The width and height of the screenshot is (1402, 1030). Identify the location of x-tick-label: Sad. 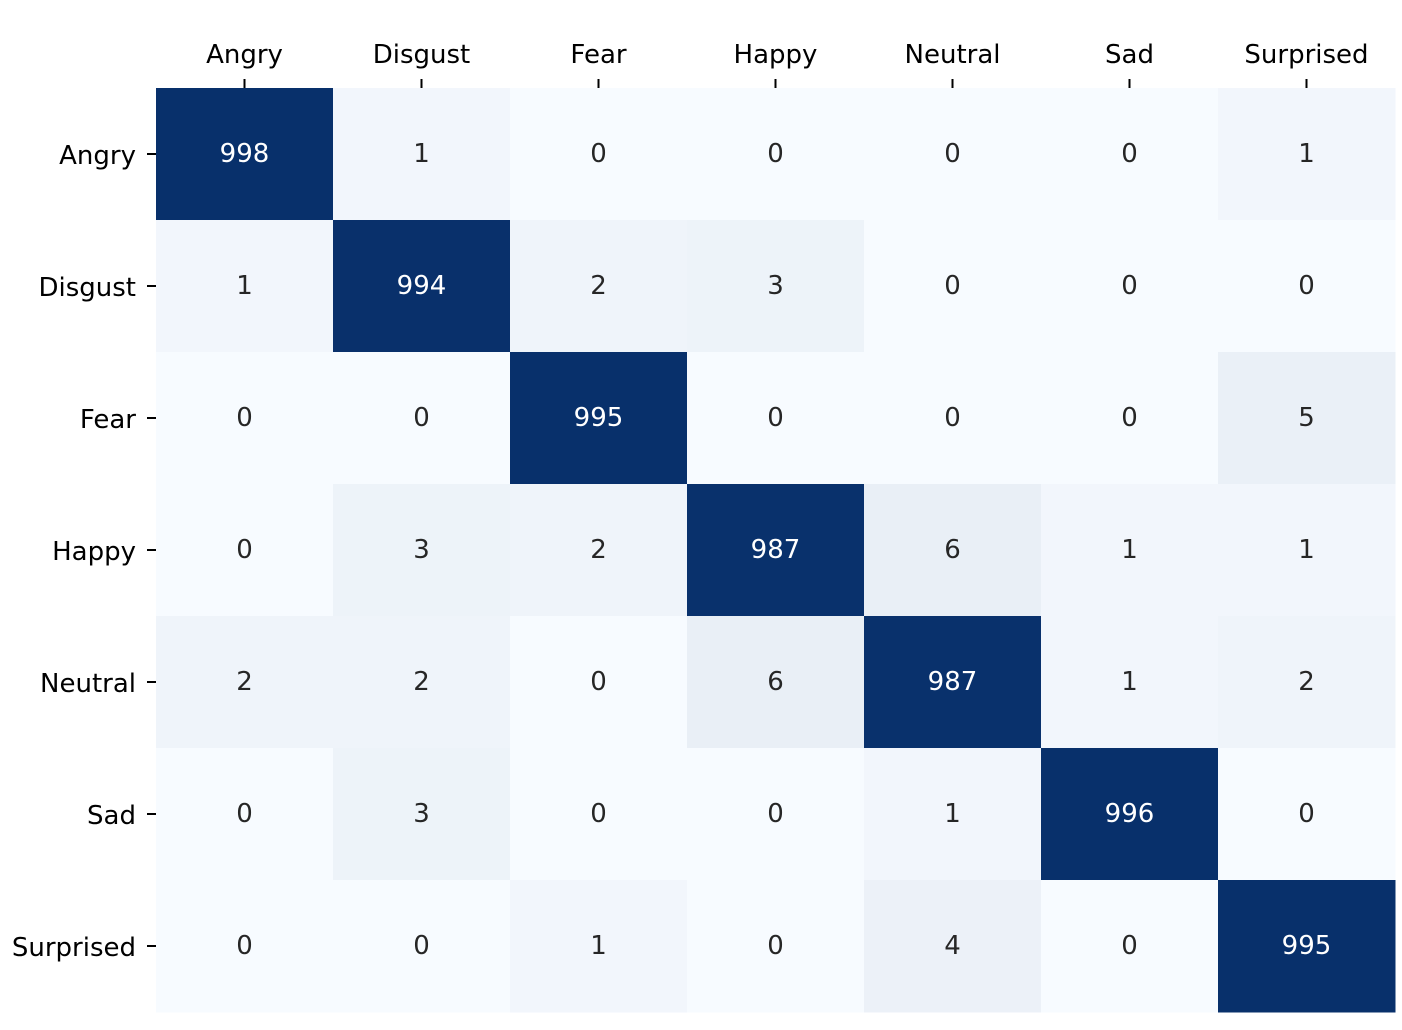
(1129, 55).